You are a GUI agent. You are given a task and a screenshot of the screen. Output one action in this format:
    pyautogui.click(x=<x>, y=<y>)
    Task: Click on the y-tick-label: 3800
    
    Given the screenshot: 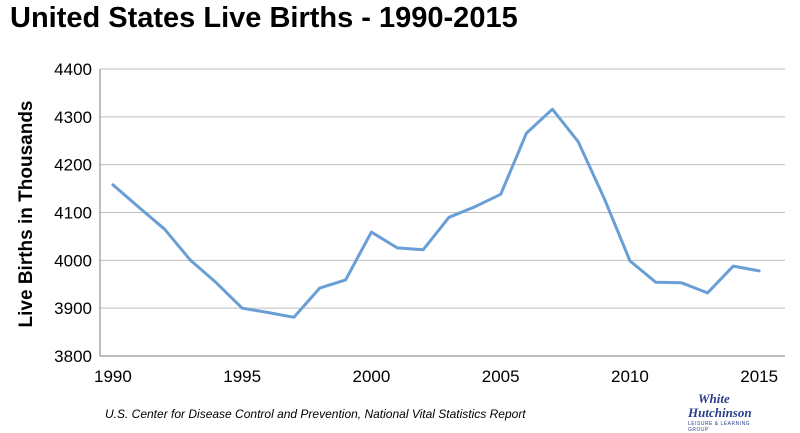 What is the action you would take?
    pyautogui.click(x=73, y=356)
    